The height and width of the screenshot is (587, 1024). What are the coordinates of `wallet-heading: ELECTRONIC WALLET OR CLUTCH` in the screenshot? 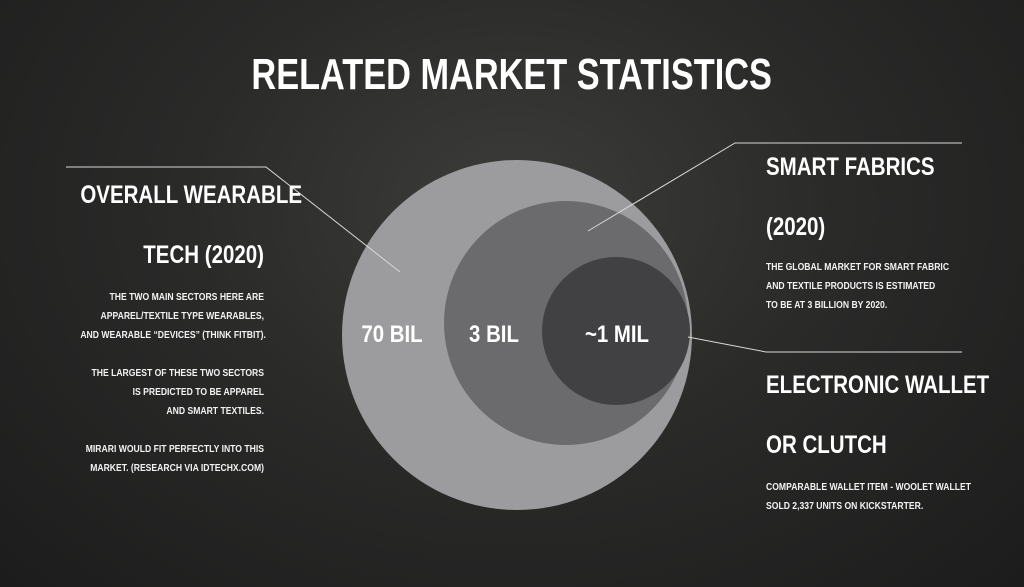 It's located at (878, 415).